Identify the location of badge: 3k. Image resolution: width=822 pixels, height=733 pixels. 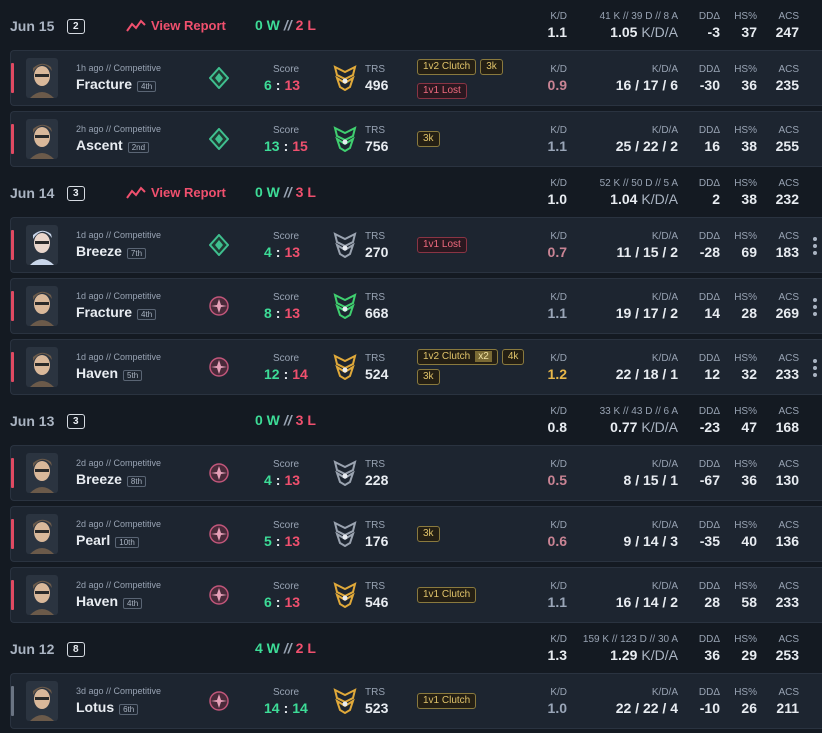
(428, 534).